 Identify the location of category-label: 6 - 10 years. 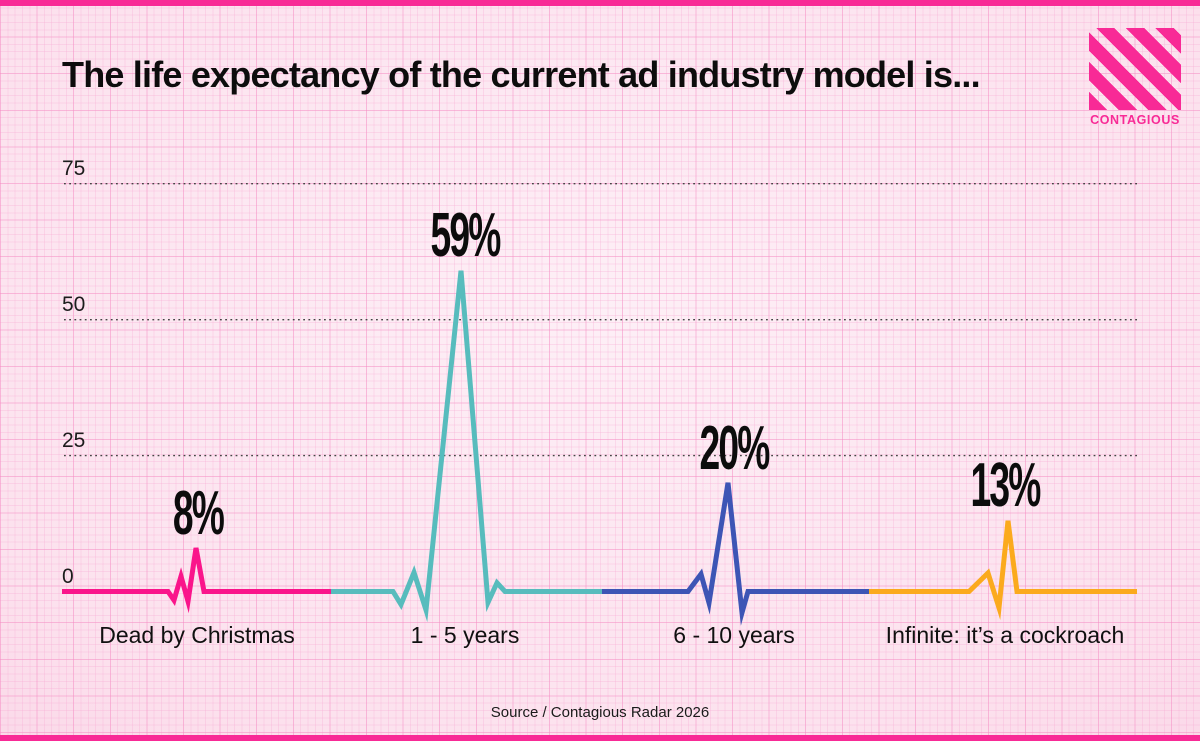
(734, 635).